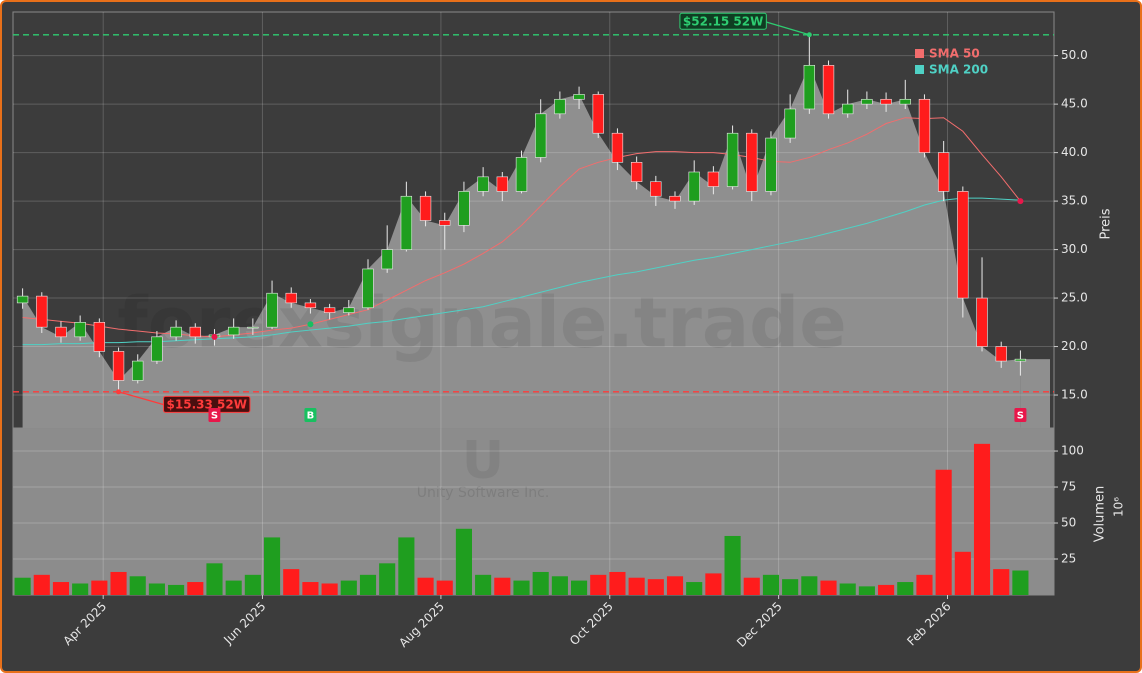  What do you see at coordinates (919, 53) in the screenshot?
I see `legend-swatch` at bounding box center [919, 53].